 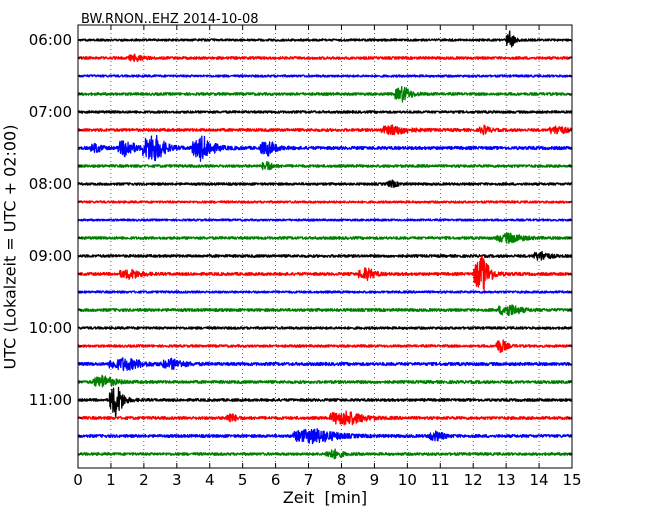 What do you see at coordinates (111, 480) in the screenshot?
I see `x-tick-label: 1` at bounding box center [111, 480].